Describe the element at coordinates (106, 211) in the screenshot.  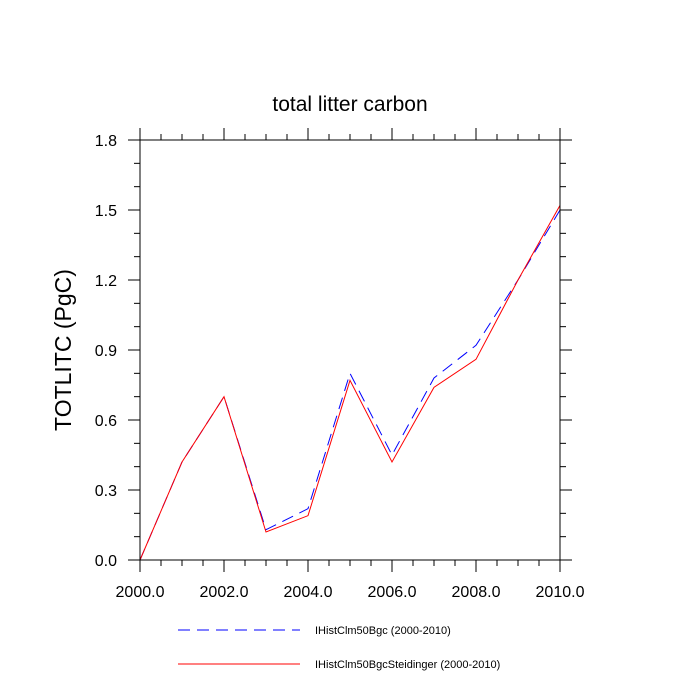
I see `y-tick-label: 1.5` at that location.